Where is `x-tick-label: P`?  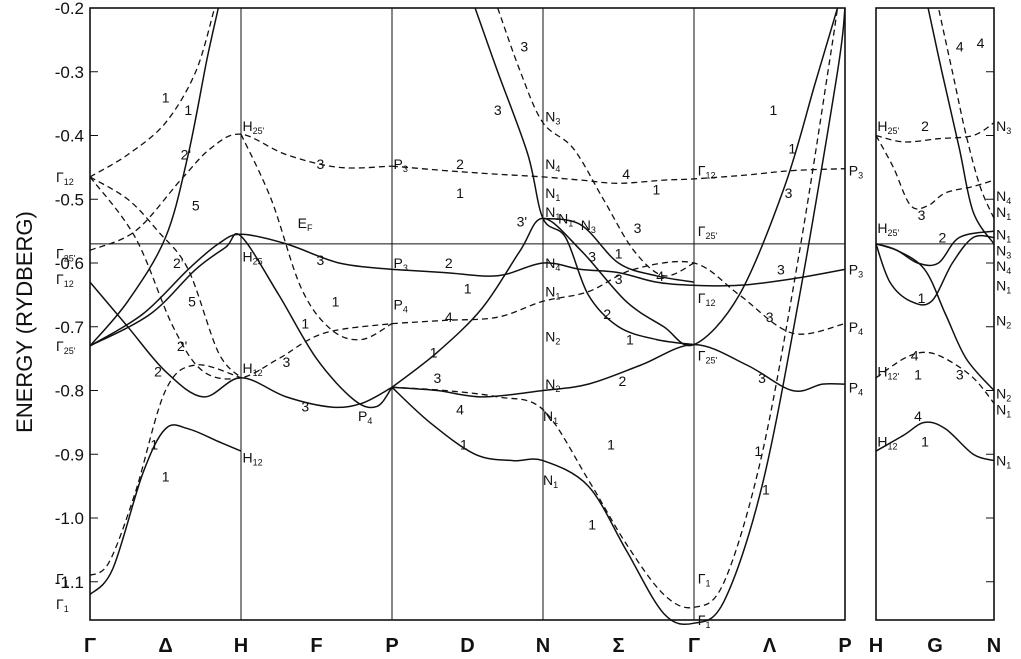 x-tick-label: P is located at coordinates (391, 646).